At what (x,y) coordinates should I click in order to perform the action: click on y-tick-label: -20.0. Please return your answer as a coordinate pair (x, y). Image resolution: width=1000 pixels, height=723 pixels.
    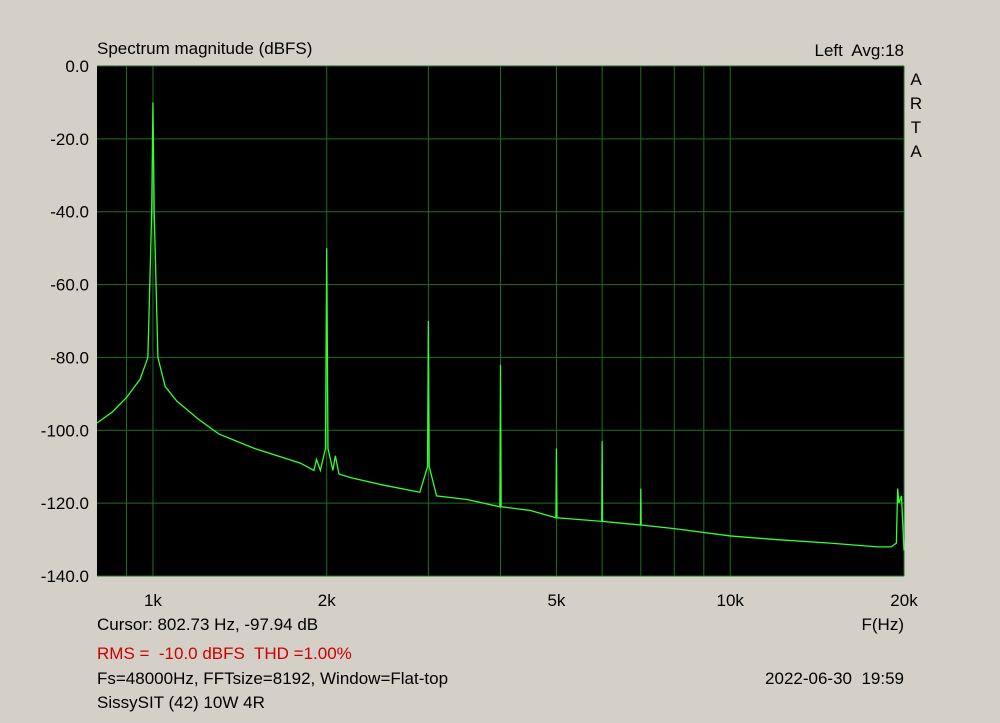
    Looking at the image, I should click on (69, 139).